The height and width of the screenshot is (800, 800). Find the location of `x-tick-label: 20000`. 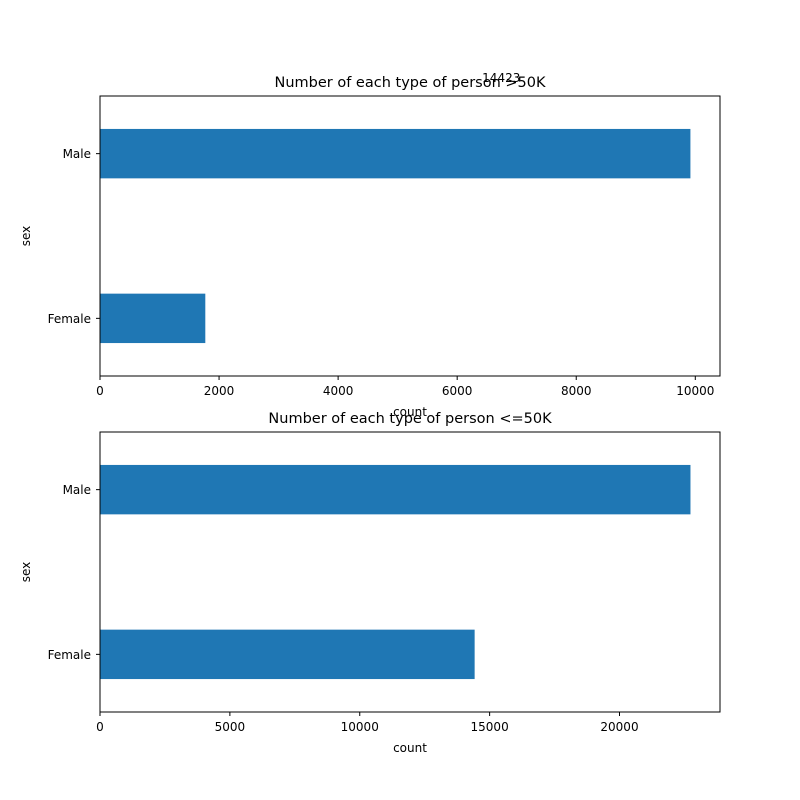

x-tick-label: 20000 is located at coordinates (619, 727).